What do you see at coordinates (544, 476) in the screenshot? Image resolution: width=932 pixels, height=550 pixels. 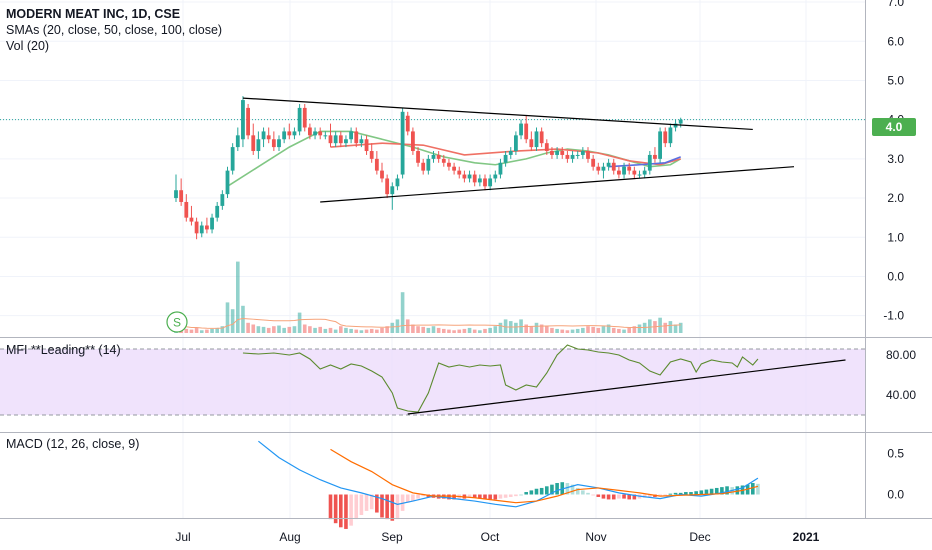 I see `signal-line` at bounding box center [544, 476].